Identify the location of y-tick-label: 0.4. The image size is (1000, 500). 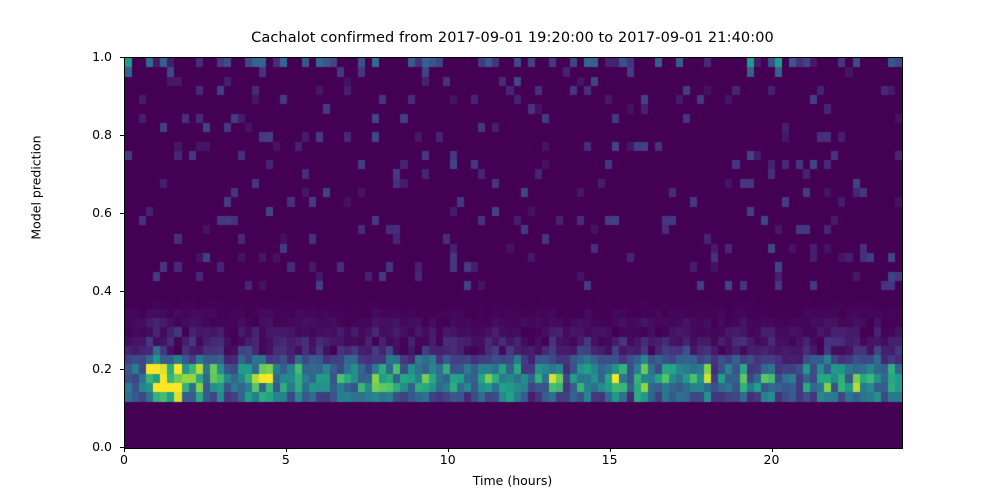
(89, 290).